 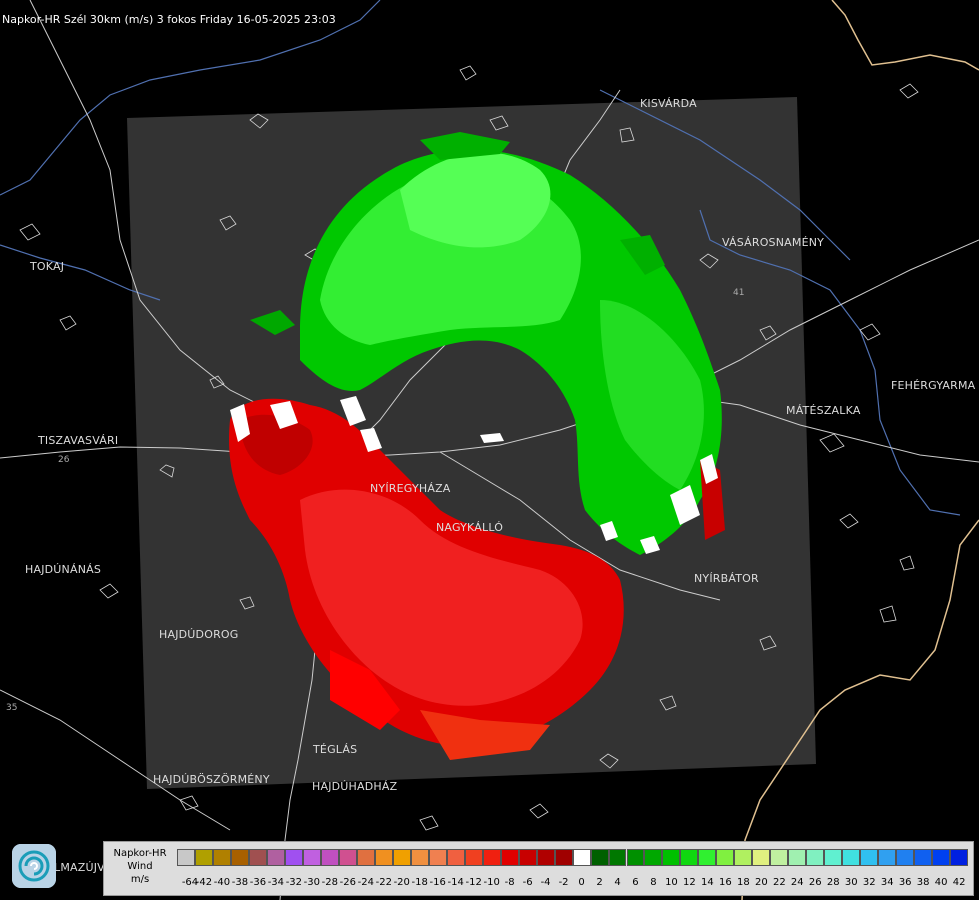 What do you see at coordinates (779, 882) in the screenshot?
I see `legend-tick-label: 22` at bounding box center [779, 882].